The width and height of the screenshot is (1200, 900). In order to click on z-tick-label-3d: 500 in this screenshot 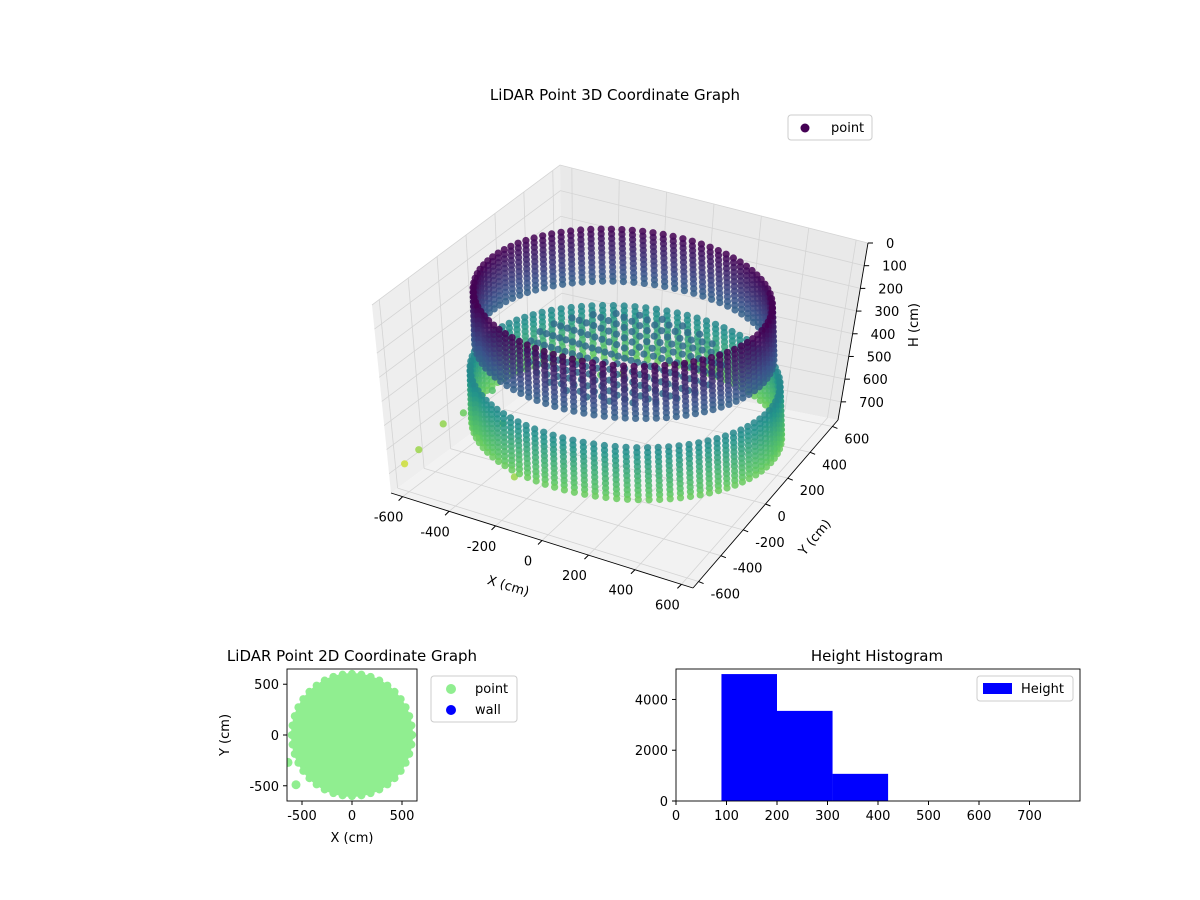, I will do `click(879, 357)`.